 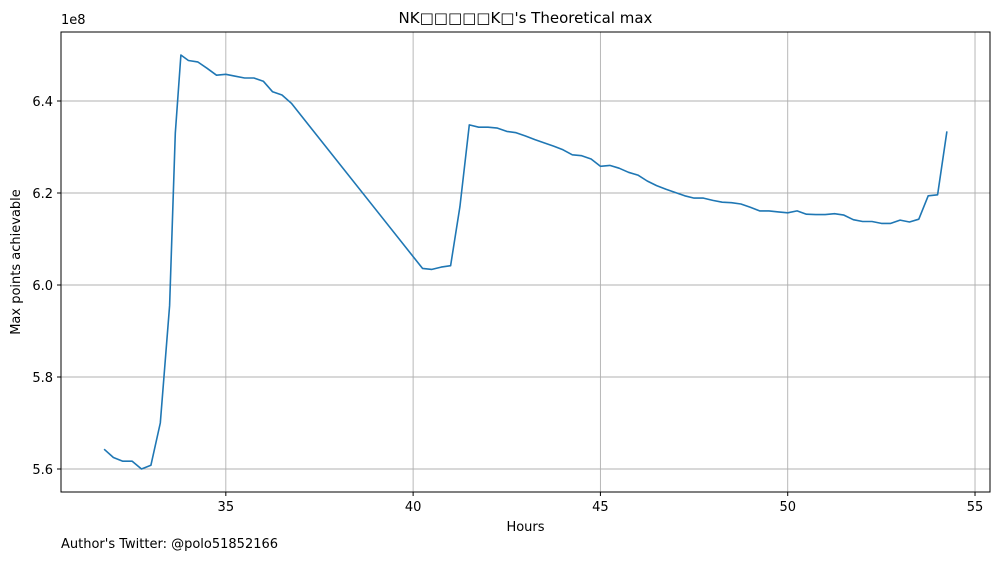 I want to click on y-tick-label: 6.2, so click(x=42, y=194).